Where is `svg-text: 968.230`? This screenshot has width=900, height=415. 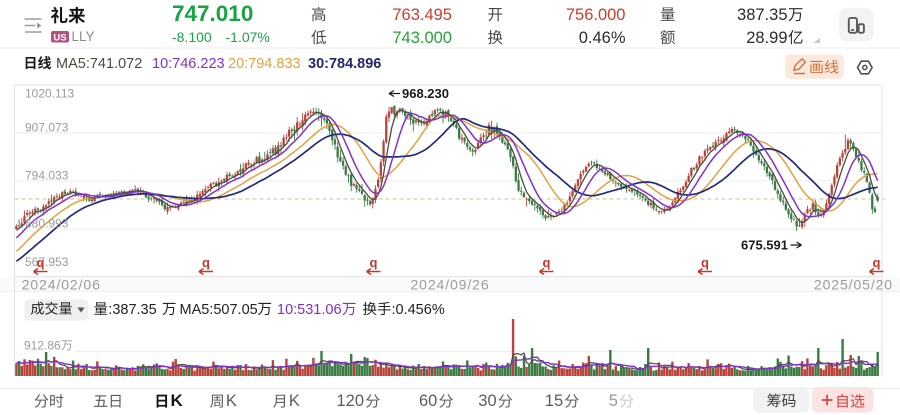
svg-text: 968.230 is located at coordinates (425, 93).